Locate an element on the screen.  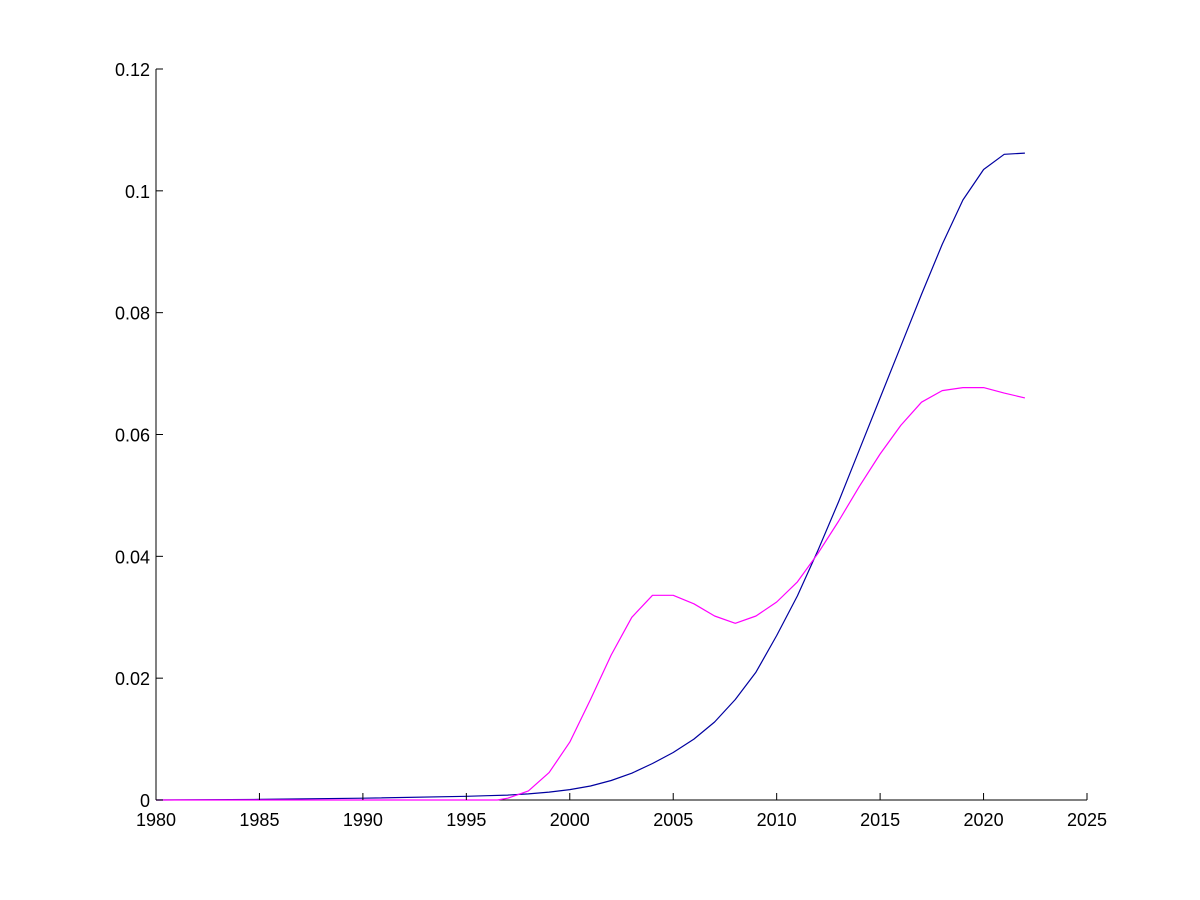
x-tick-label: 1995 is located at coordinates (466, 820).